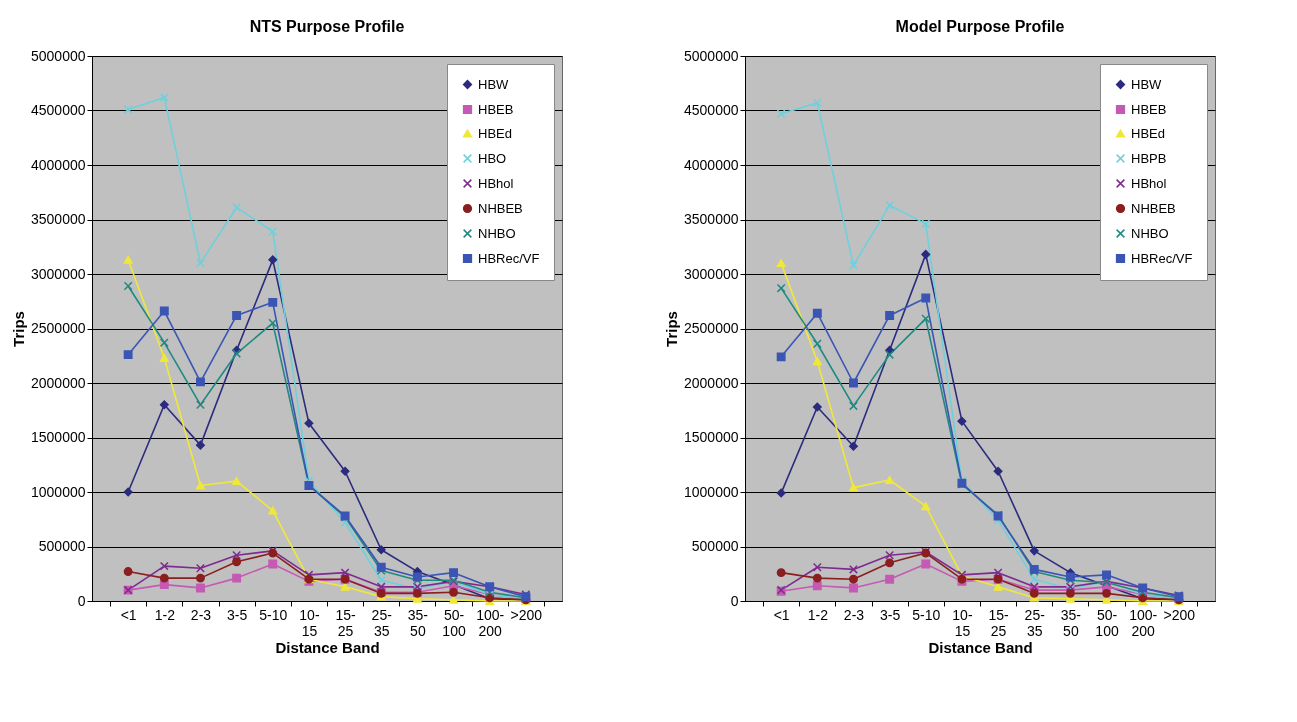 The height and width of the screenshot is (722, 1297). Describe the element at coordinates (492, 158) in the screenshot. I see `legend-label: HBO` at that location.